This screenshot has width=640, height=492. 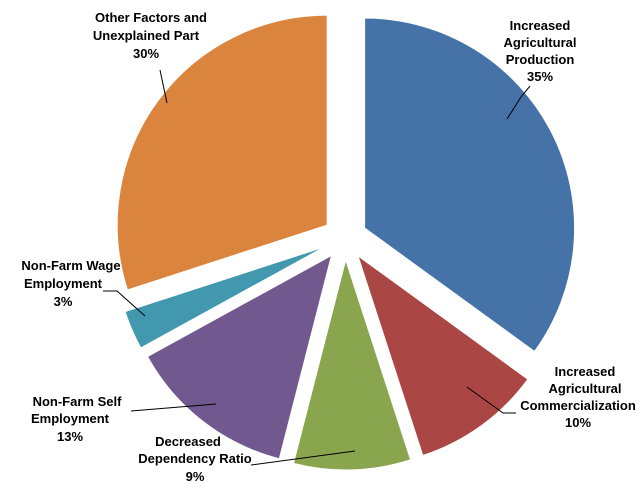 What do you see at coordinates (70, 265) in the screenshot?
I see `slice-name-label: Non-Farm Wage` at bounding box center [70, 265].